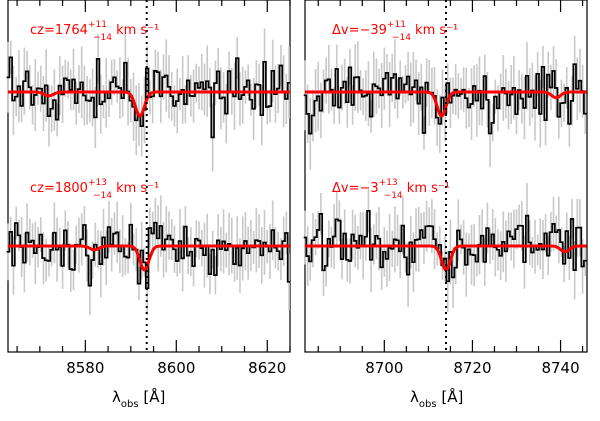 The image size is (600, 421). Describe the element at coordinates (138, 398) in the screenshot. I see `left-x-axis-label: λobs [Å]` at that location.